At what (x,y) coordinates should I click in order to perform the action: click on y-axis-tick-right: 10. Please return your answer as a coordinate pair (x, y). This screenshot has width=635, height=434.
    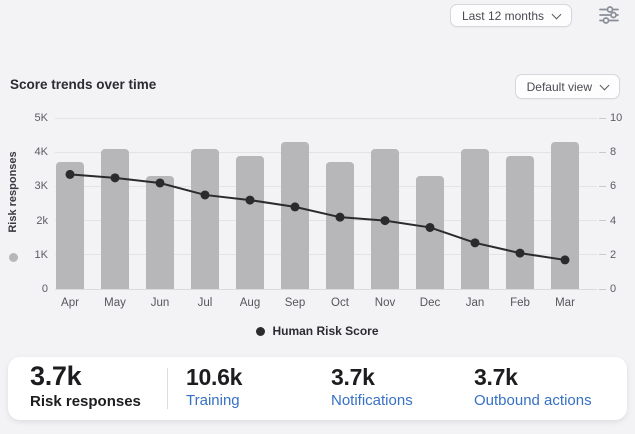
    Looking at the image, I should click on (616, 118).